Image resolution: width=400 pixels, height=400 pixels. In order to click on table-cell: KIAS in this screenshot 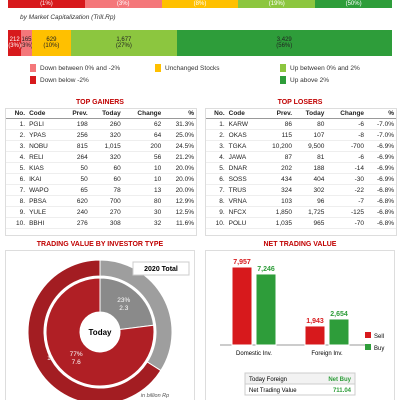, I will do `click(44, 168)`.